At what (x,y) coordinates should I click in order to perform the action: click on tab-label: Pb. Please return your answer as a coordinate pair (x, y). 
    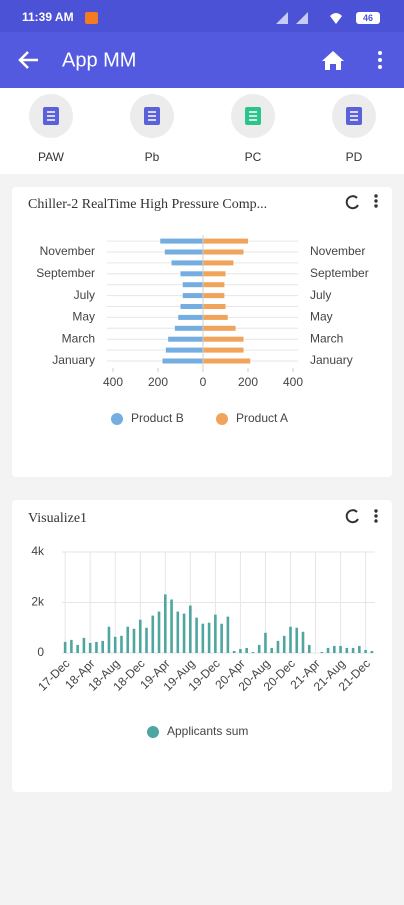
    Looking at the image, I should click on (152, 157).